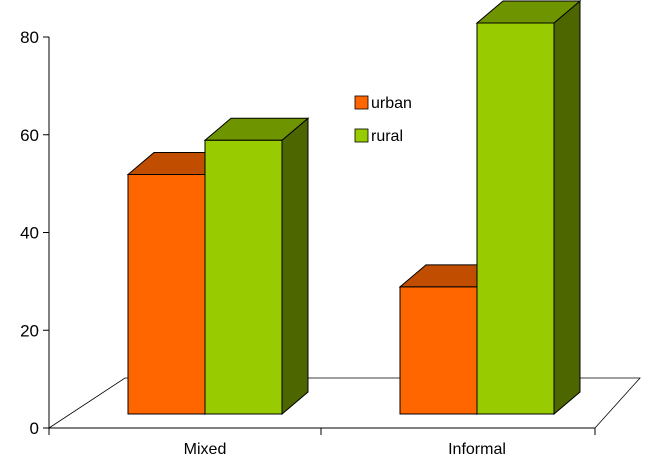 This screenshot has width=648, height=462. What do you see at coordinates (361, 102) in the screenshot?
I see `legend-swatch-urban` at bounding box center [361, 102].